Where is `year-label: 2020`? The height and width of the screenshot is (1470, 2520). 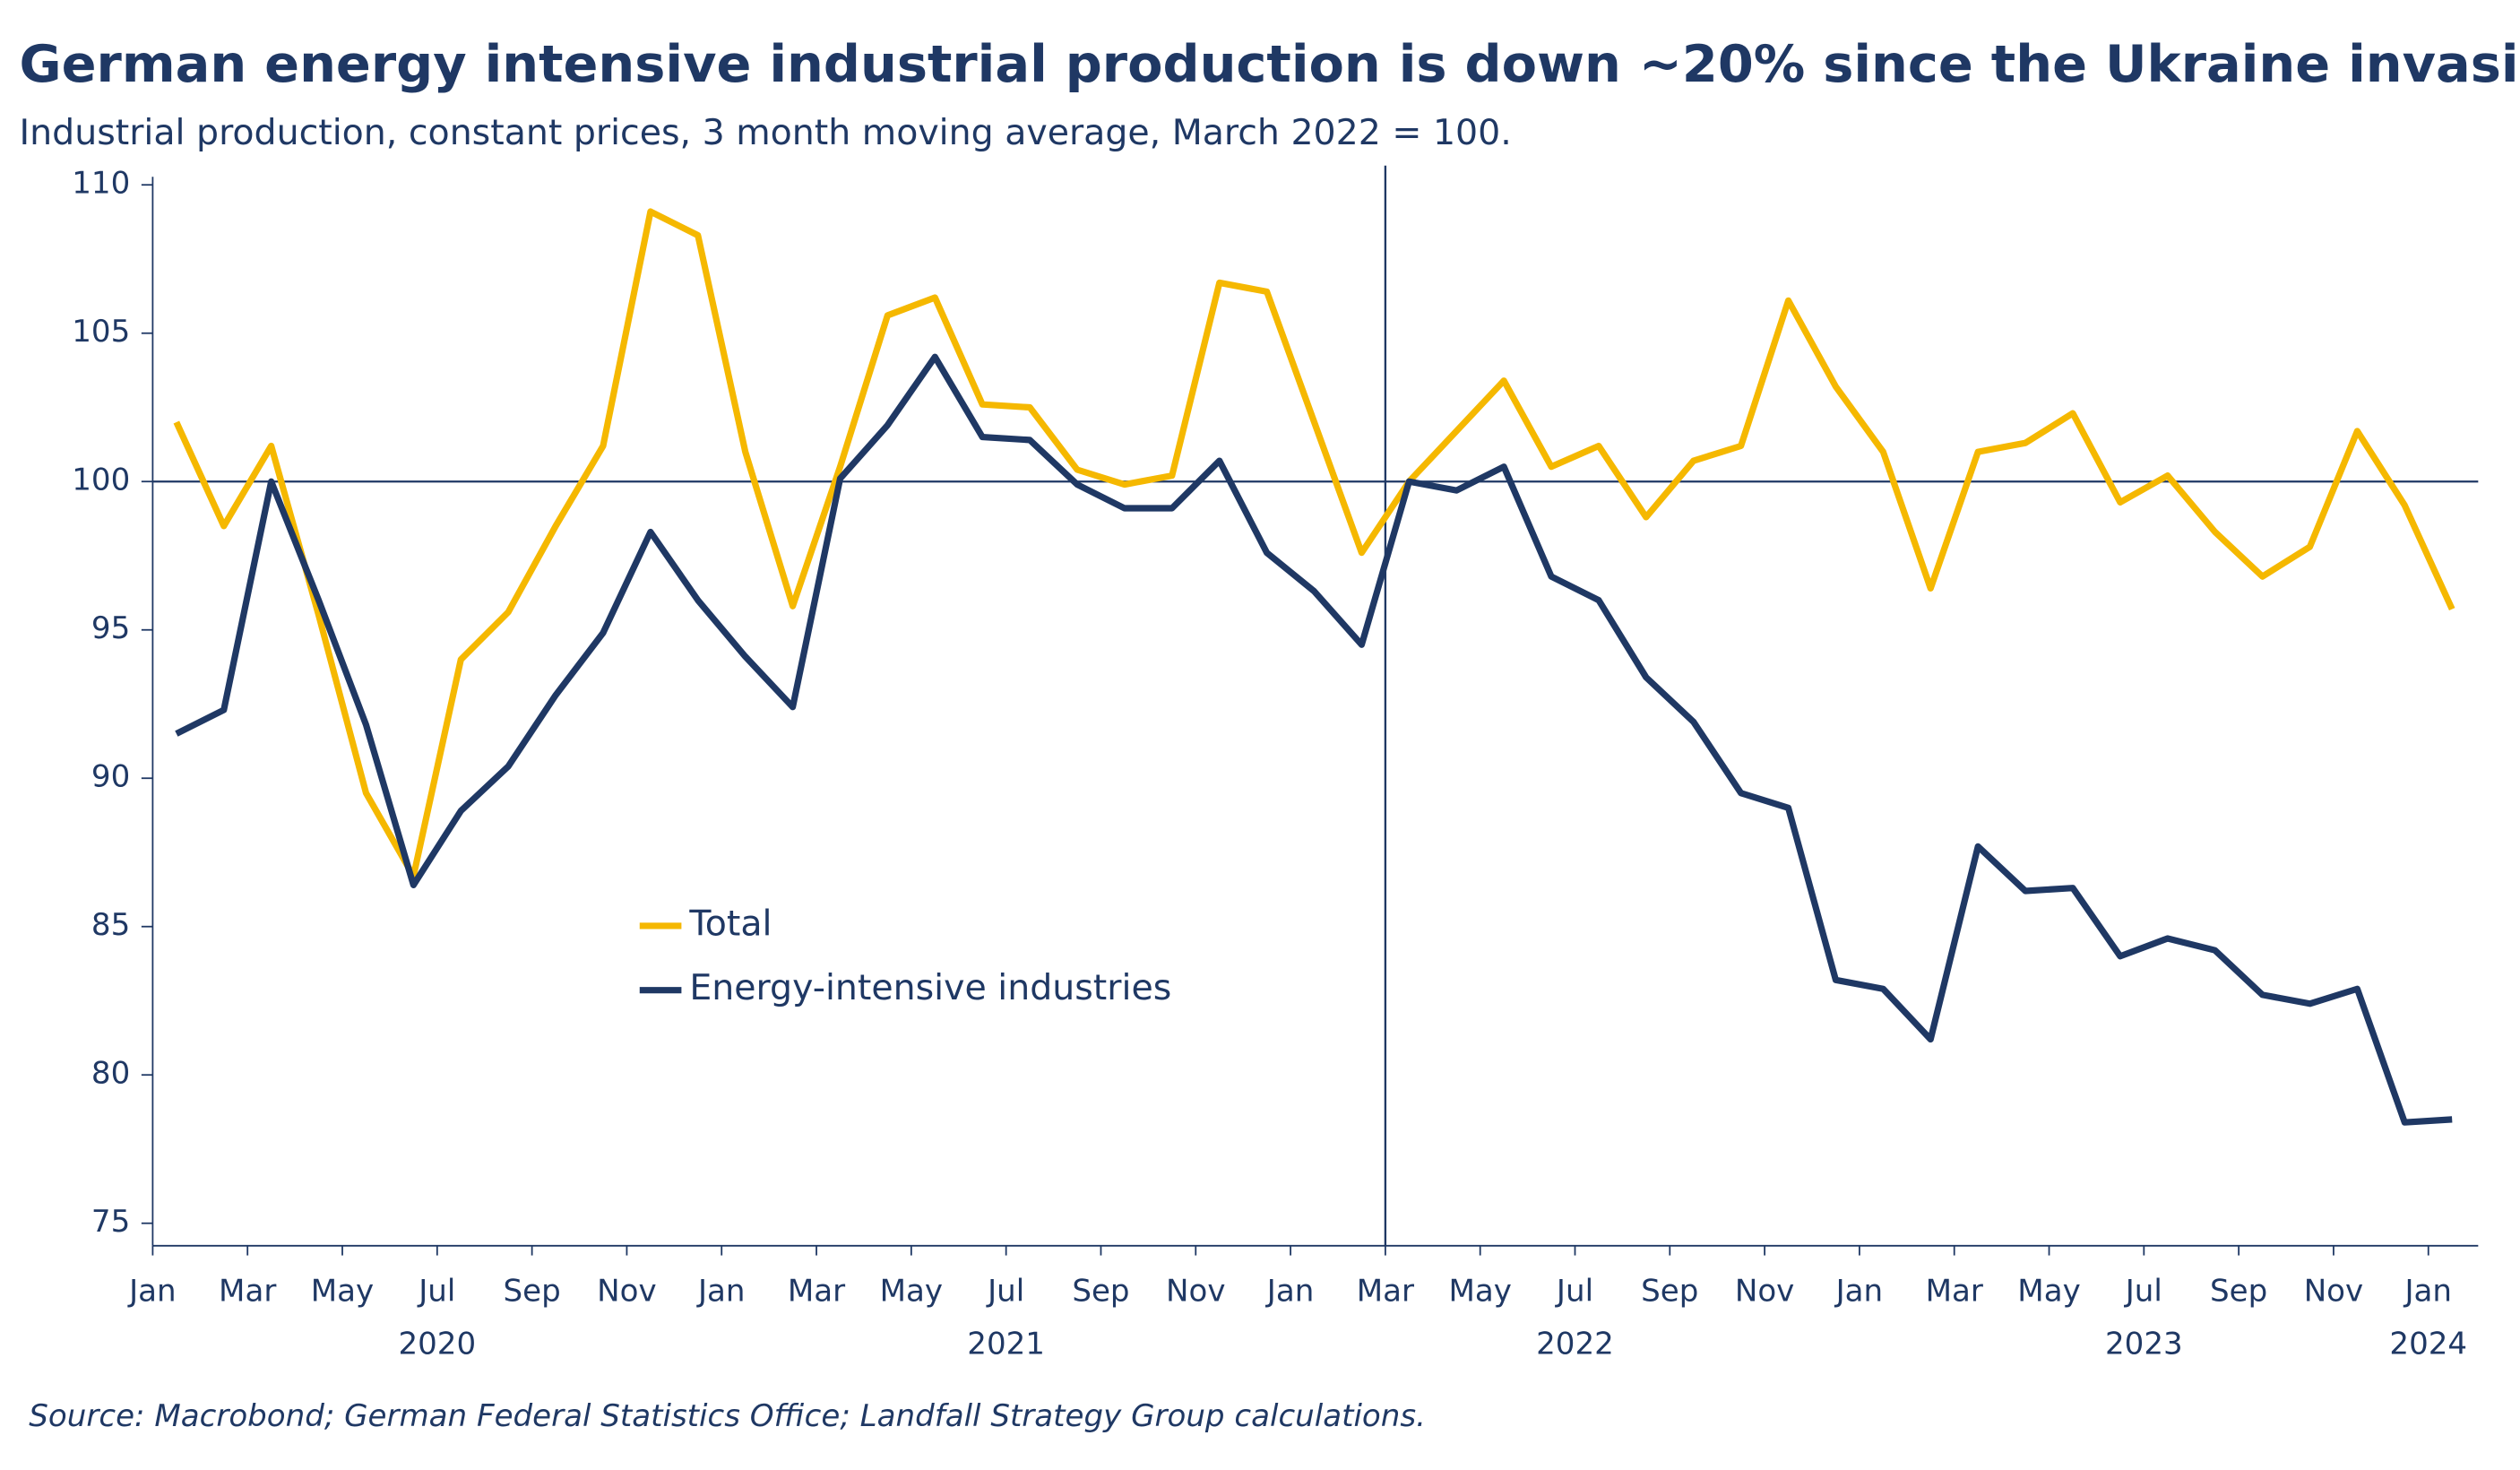
year-label: 2020 is located at coordinates (437, 1344).